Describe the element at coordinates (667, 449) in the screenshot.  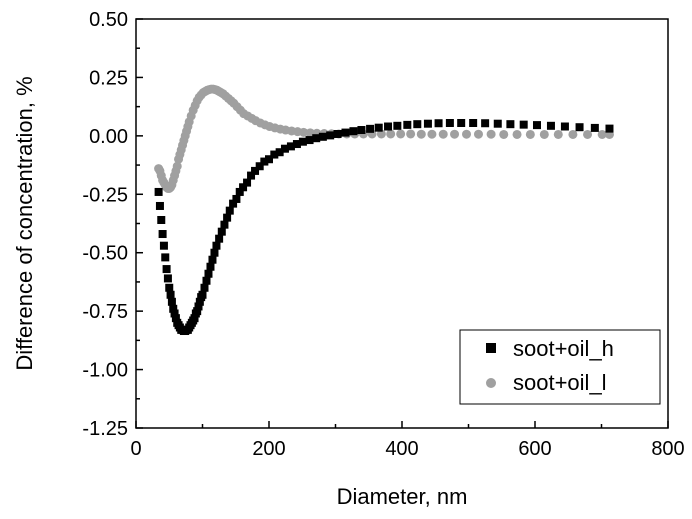
I see `x-tick-label: 800` at that location.